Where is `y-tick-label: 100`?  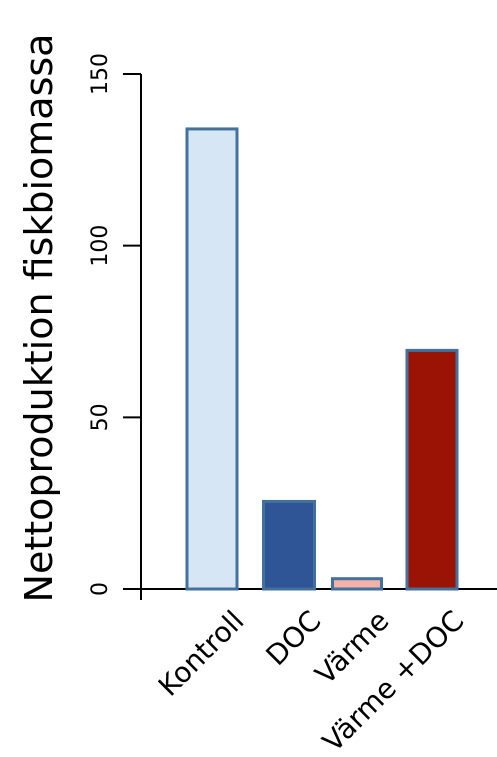 y-tick-label: 100 is located at coordinates (100, 246).